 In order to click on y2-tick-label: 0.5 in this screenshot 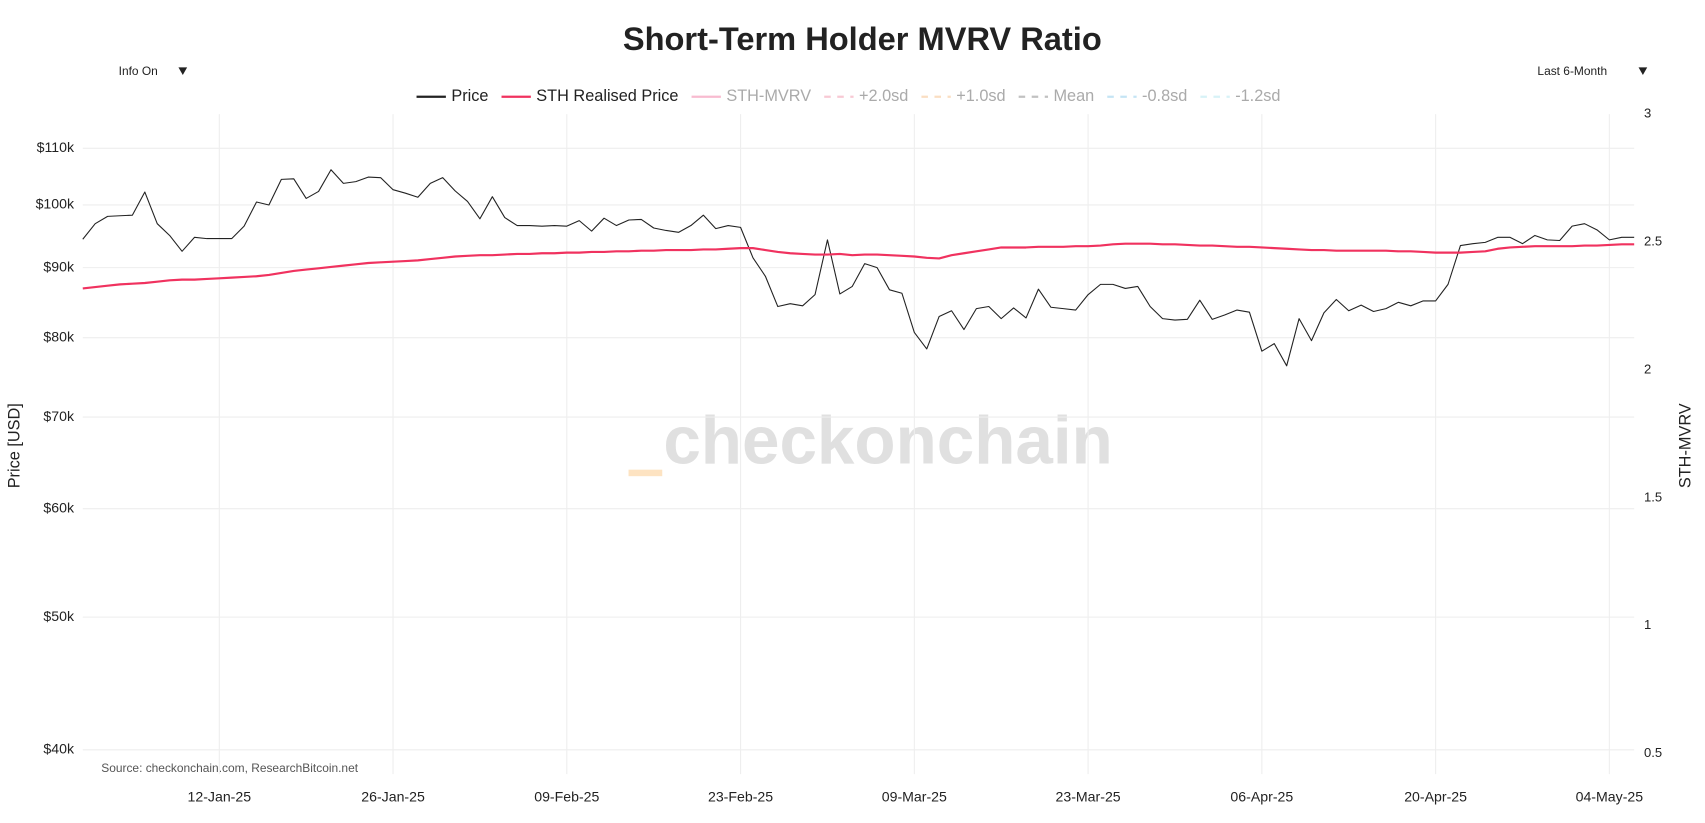, I will do `click(1653, 752)`.